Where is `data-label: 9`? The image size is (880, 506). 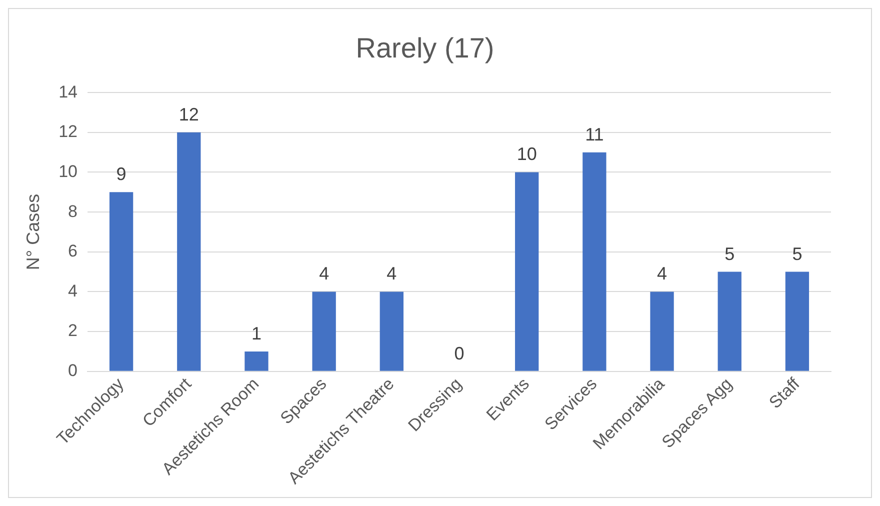 data-label: 9 is located at coordinates (121, 174).